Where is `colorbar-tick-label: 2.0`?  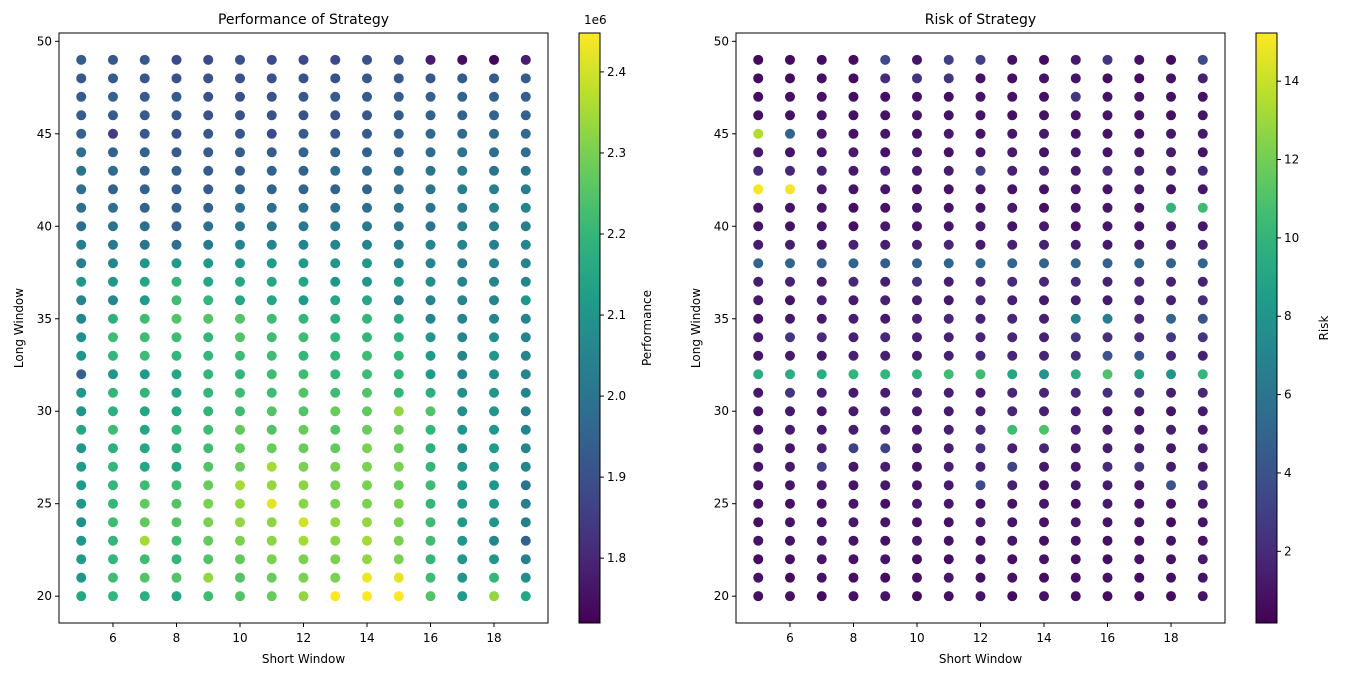 colorbar-tick-label: 2.0 is located at coordinates (616, 396).